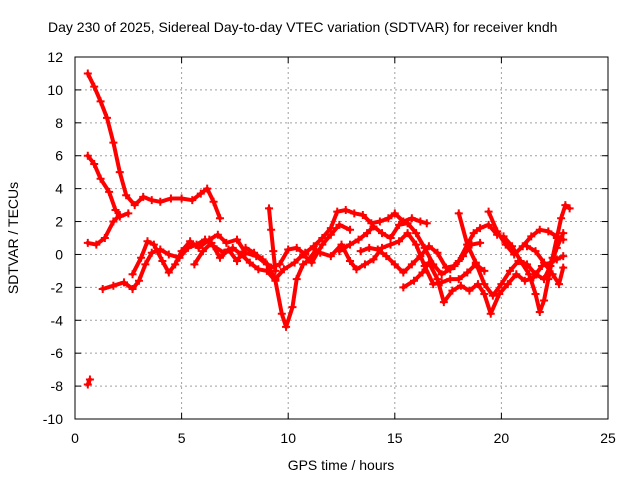 This screenshot has height=480, width=640. What do you see at coordinates (395, 438) in the screenshot?
I see `x-tick-label: 15` at bounding box center [395, 438].